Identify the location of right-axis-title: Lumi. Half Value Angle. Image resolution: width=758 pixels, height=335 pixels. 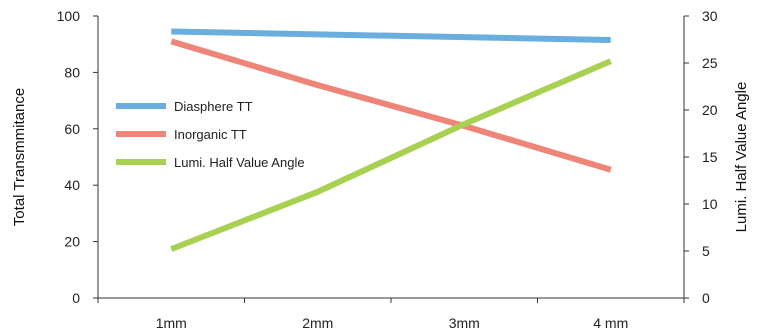
(741, 157).